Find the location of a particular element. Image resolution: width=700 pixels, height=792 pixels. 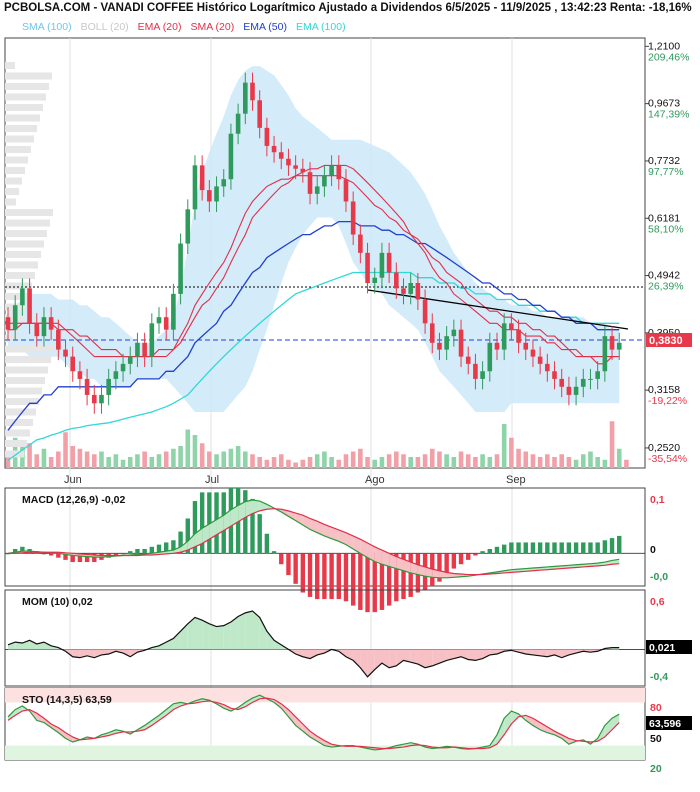

indicator-y-tick-label: 0 is located at coordinates (653, 550).